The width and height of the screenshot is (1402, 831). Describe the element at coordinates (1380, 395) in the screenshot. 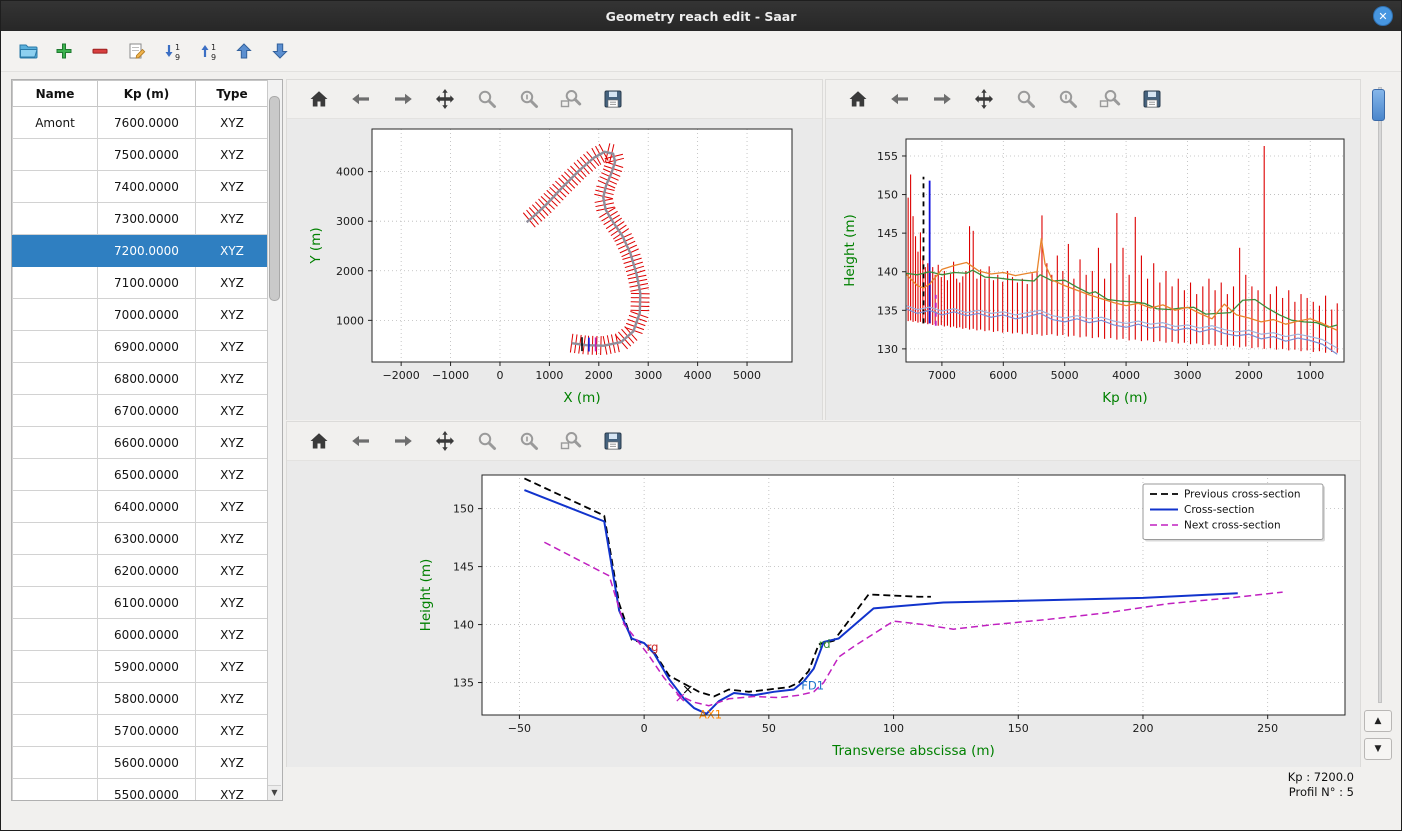

I see `profile-slider-track` at that location.